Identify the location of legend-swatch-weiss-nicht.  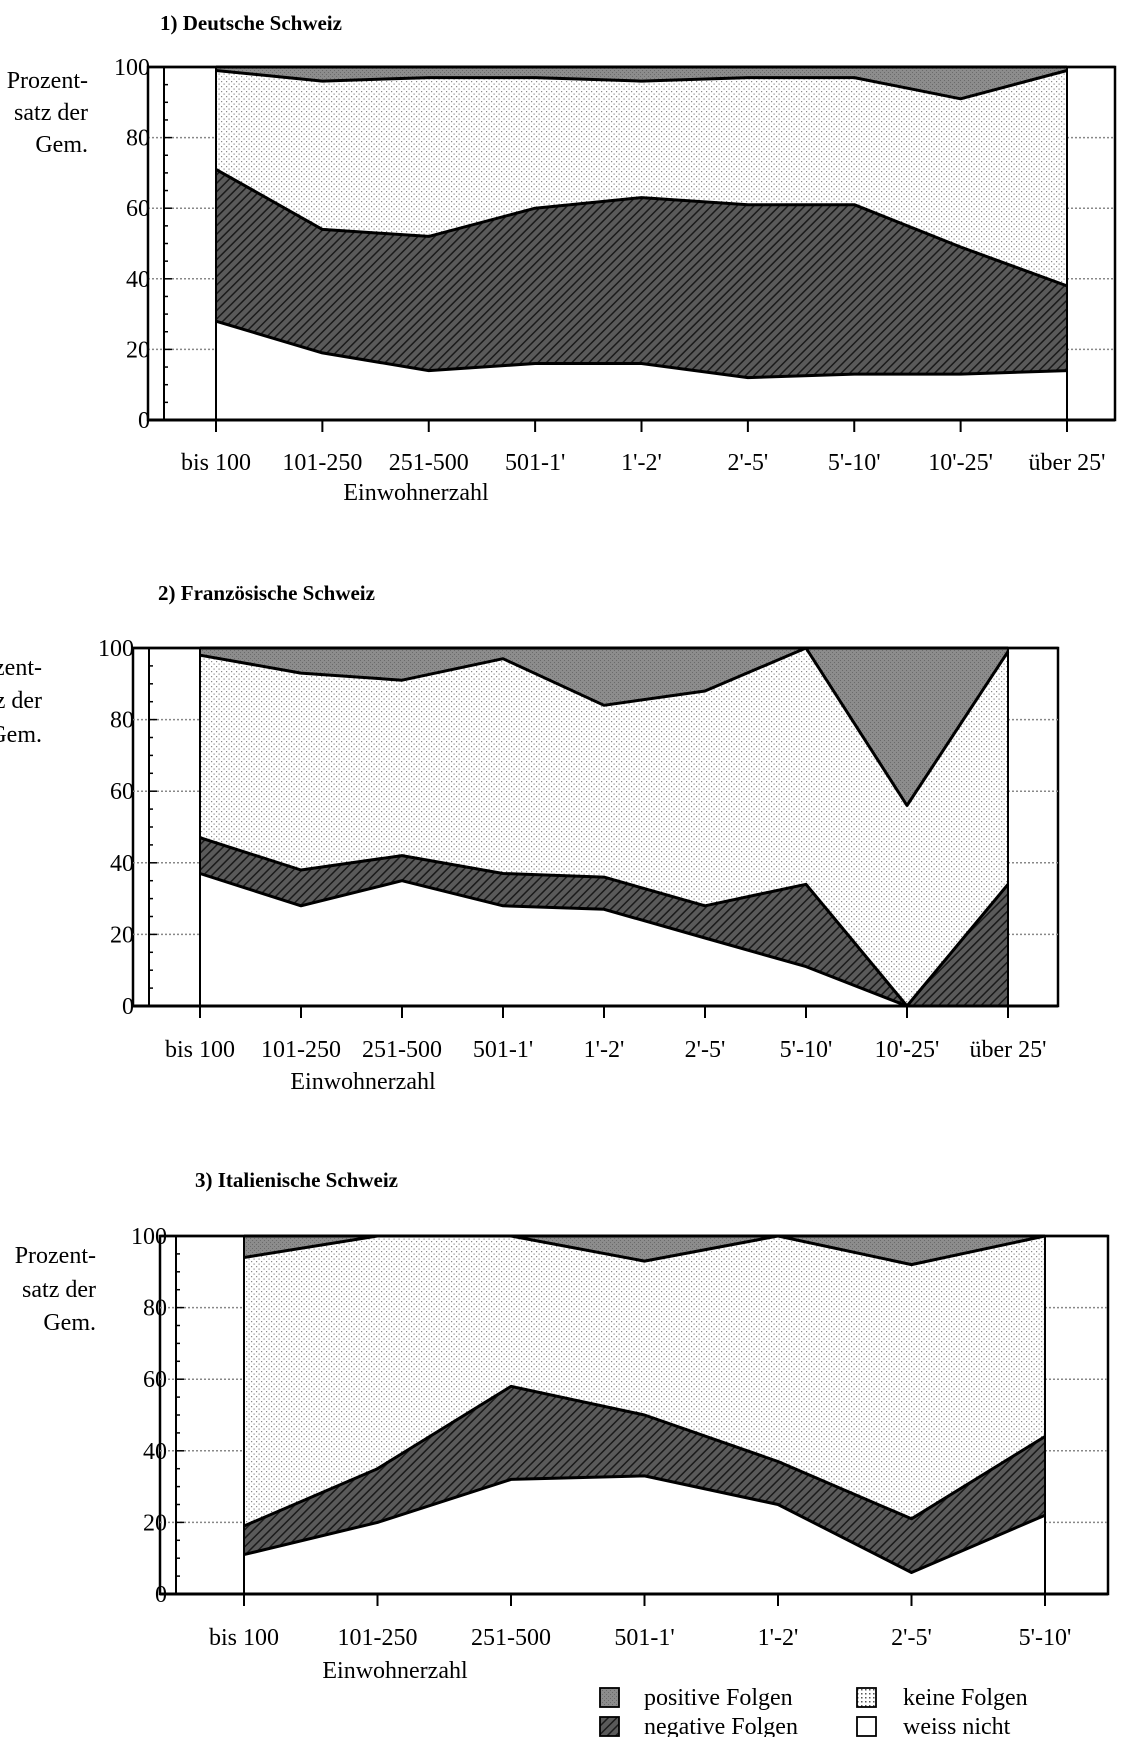
(866, 1726).